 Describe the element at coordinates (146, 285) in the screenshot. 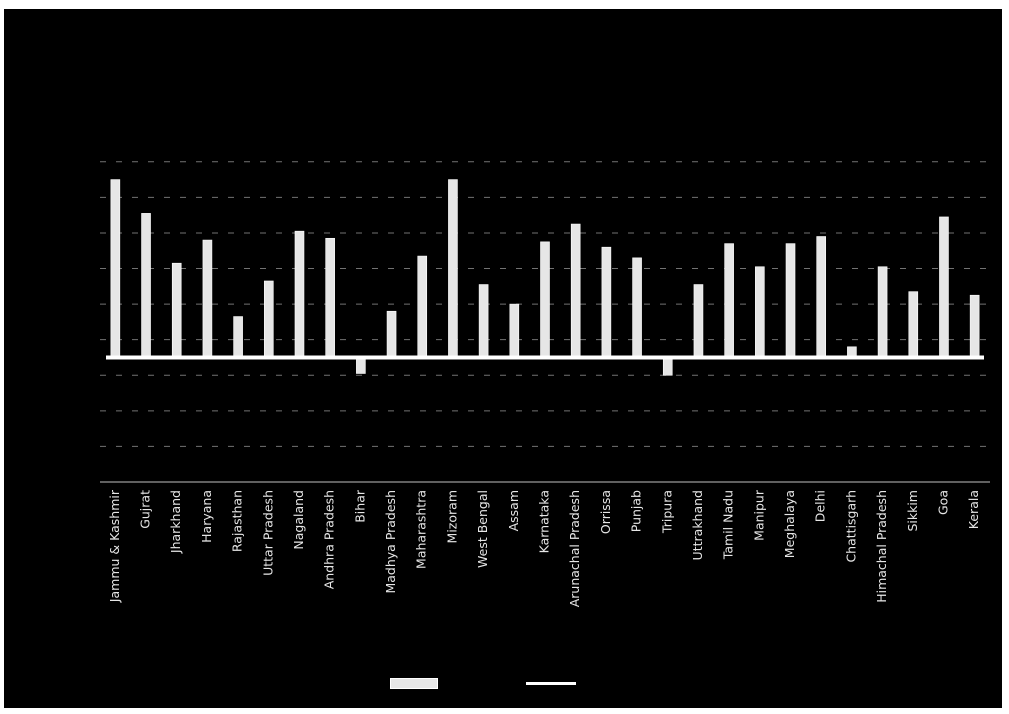

I see `bar-gujrat` at that location.